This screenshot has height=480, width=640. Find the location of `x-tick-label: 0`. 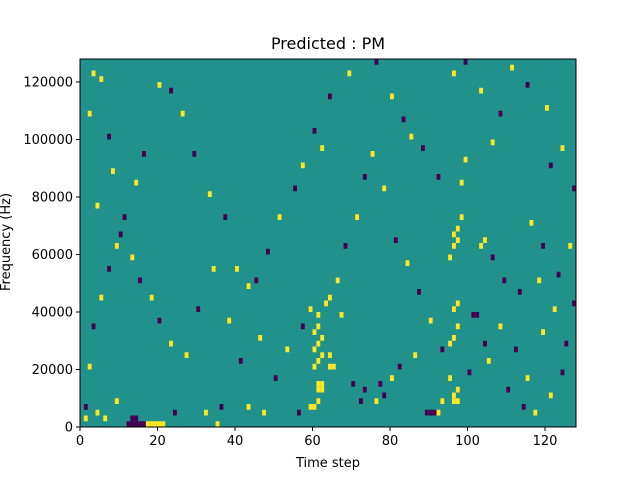

x-tick-label: 0 is located at coordinates (80, 441).